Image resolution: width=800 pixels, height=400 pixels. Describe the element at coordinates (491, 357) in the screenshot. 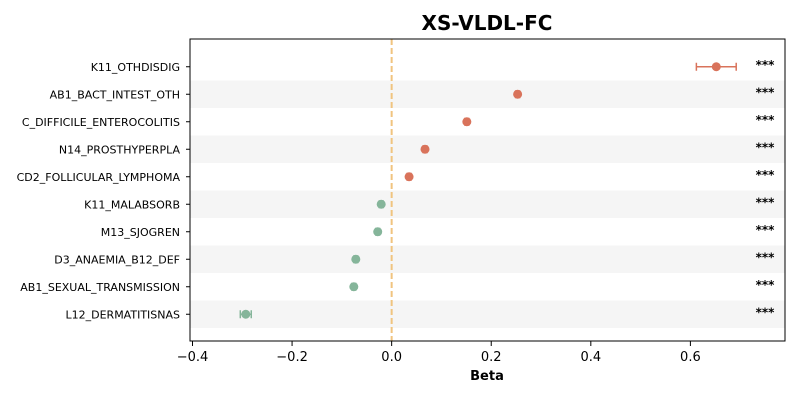

I see `x-tick-label: 0.2` at that location.